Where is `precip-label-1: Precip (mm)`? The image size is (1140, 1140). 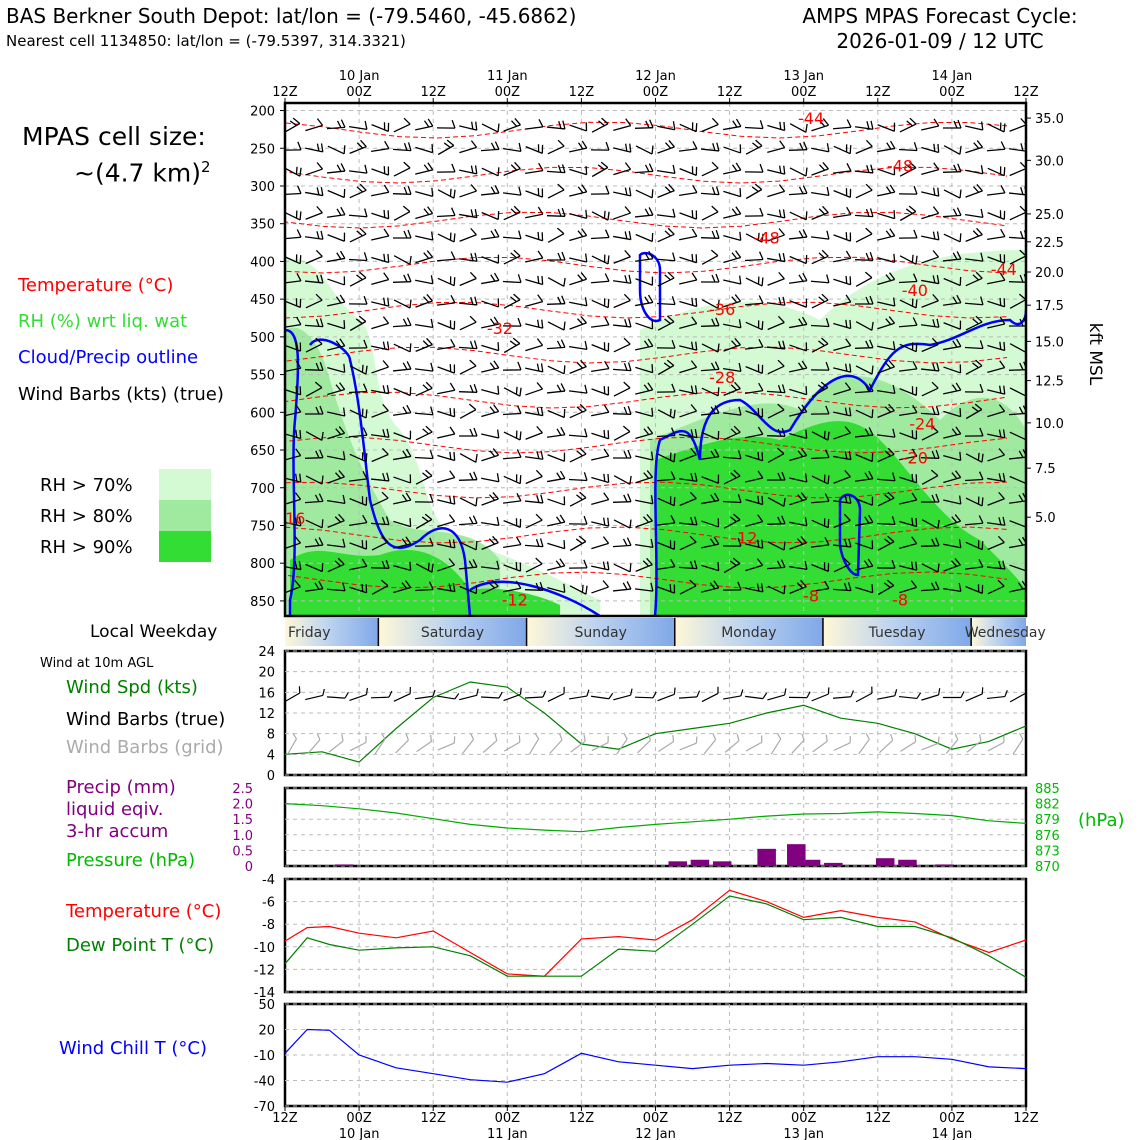 precip-label-1: Precip (mm) is located at coordinates (121, 787).